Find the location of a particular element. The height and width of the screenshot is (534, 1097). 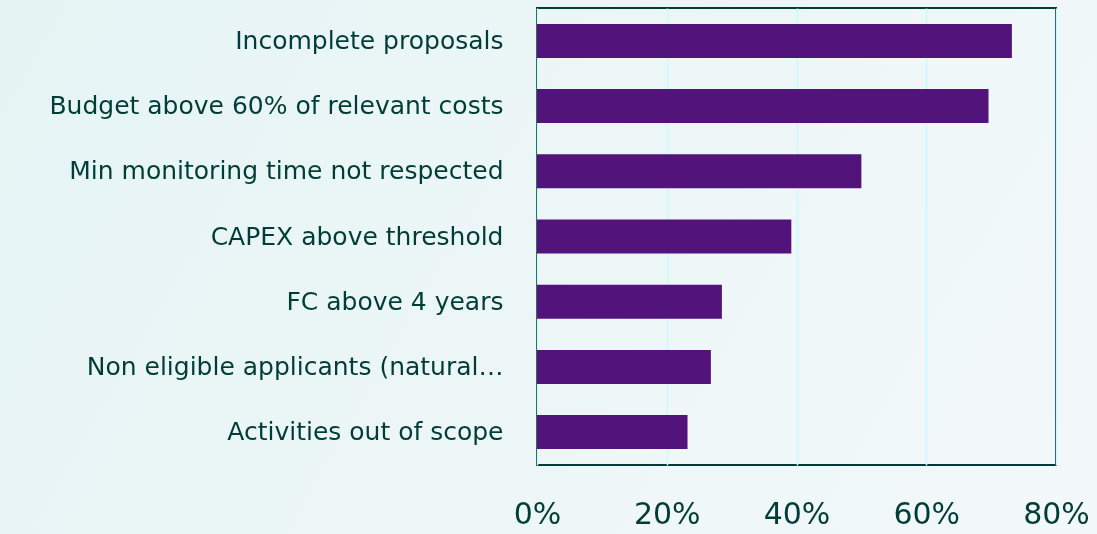

x-tick-label: 20% is located at coordinates (667, 513).